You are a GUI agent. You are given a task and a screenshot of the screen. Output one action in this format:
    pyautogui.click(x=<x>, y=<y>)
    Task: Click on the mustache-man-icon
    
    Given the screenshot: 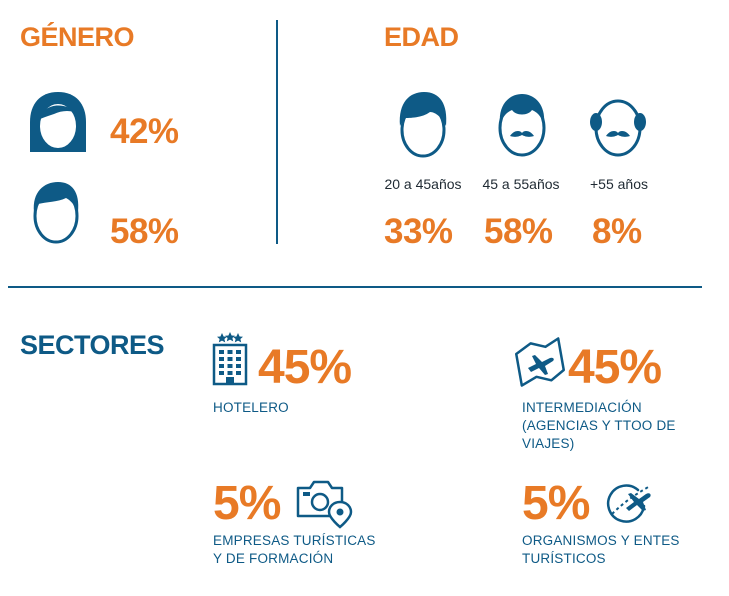 What is the action you would take?
    pyautogui.click(x=522, y=125)
    